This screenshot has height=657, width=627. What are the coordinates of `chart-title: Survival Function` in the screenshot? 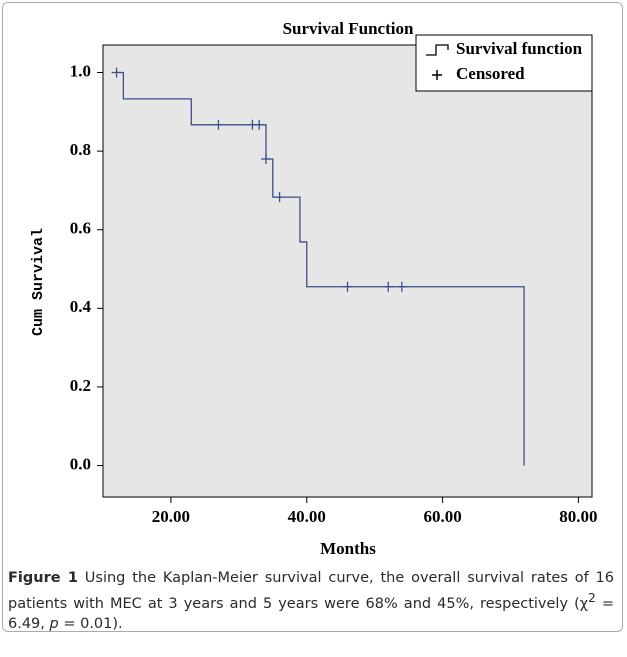 It's located at (348, 28).